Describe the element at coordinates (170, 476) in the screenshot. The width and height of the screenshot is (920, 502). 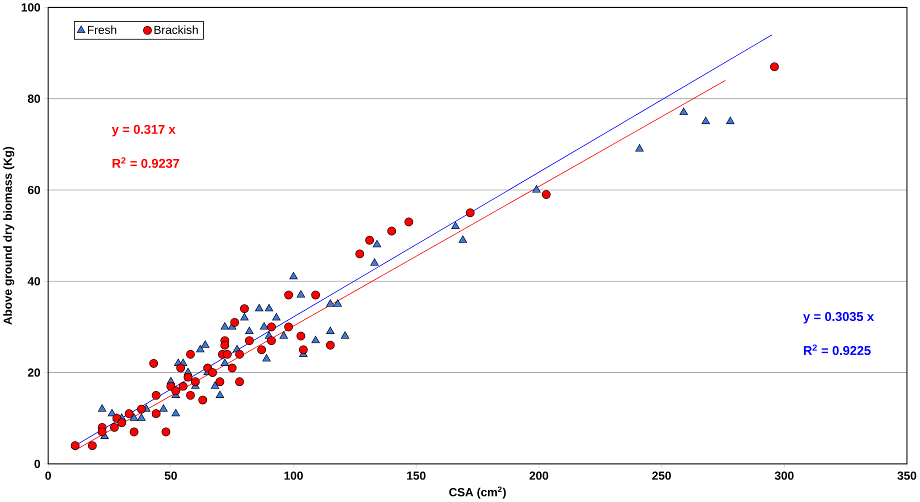
I see `x-tick-label: 50` at that location.